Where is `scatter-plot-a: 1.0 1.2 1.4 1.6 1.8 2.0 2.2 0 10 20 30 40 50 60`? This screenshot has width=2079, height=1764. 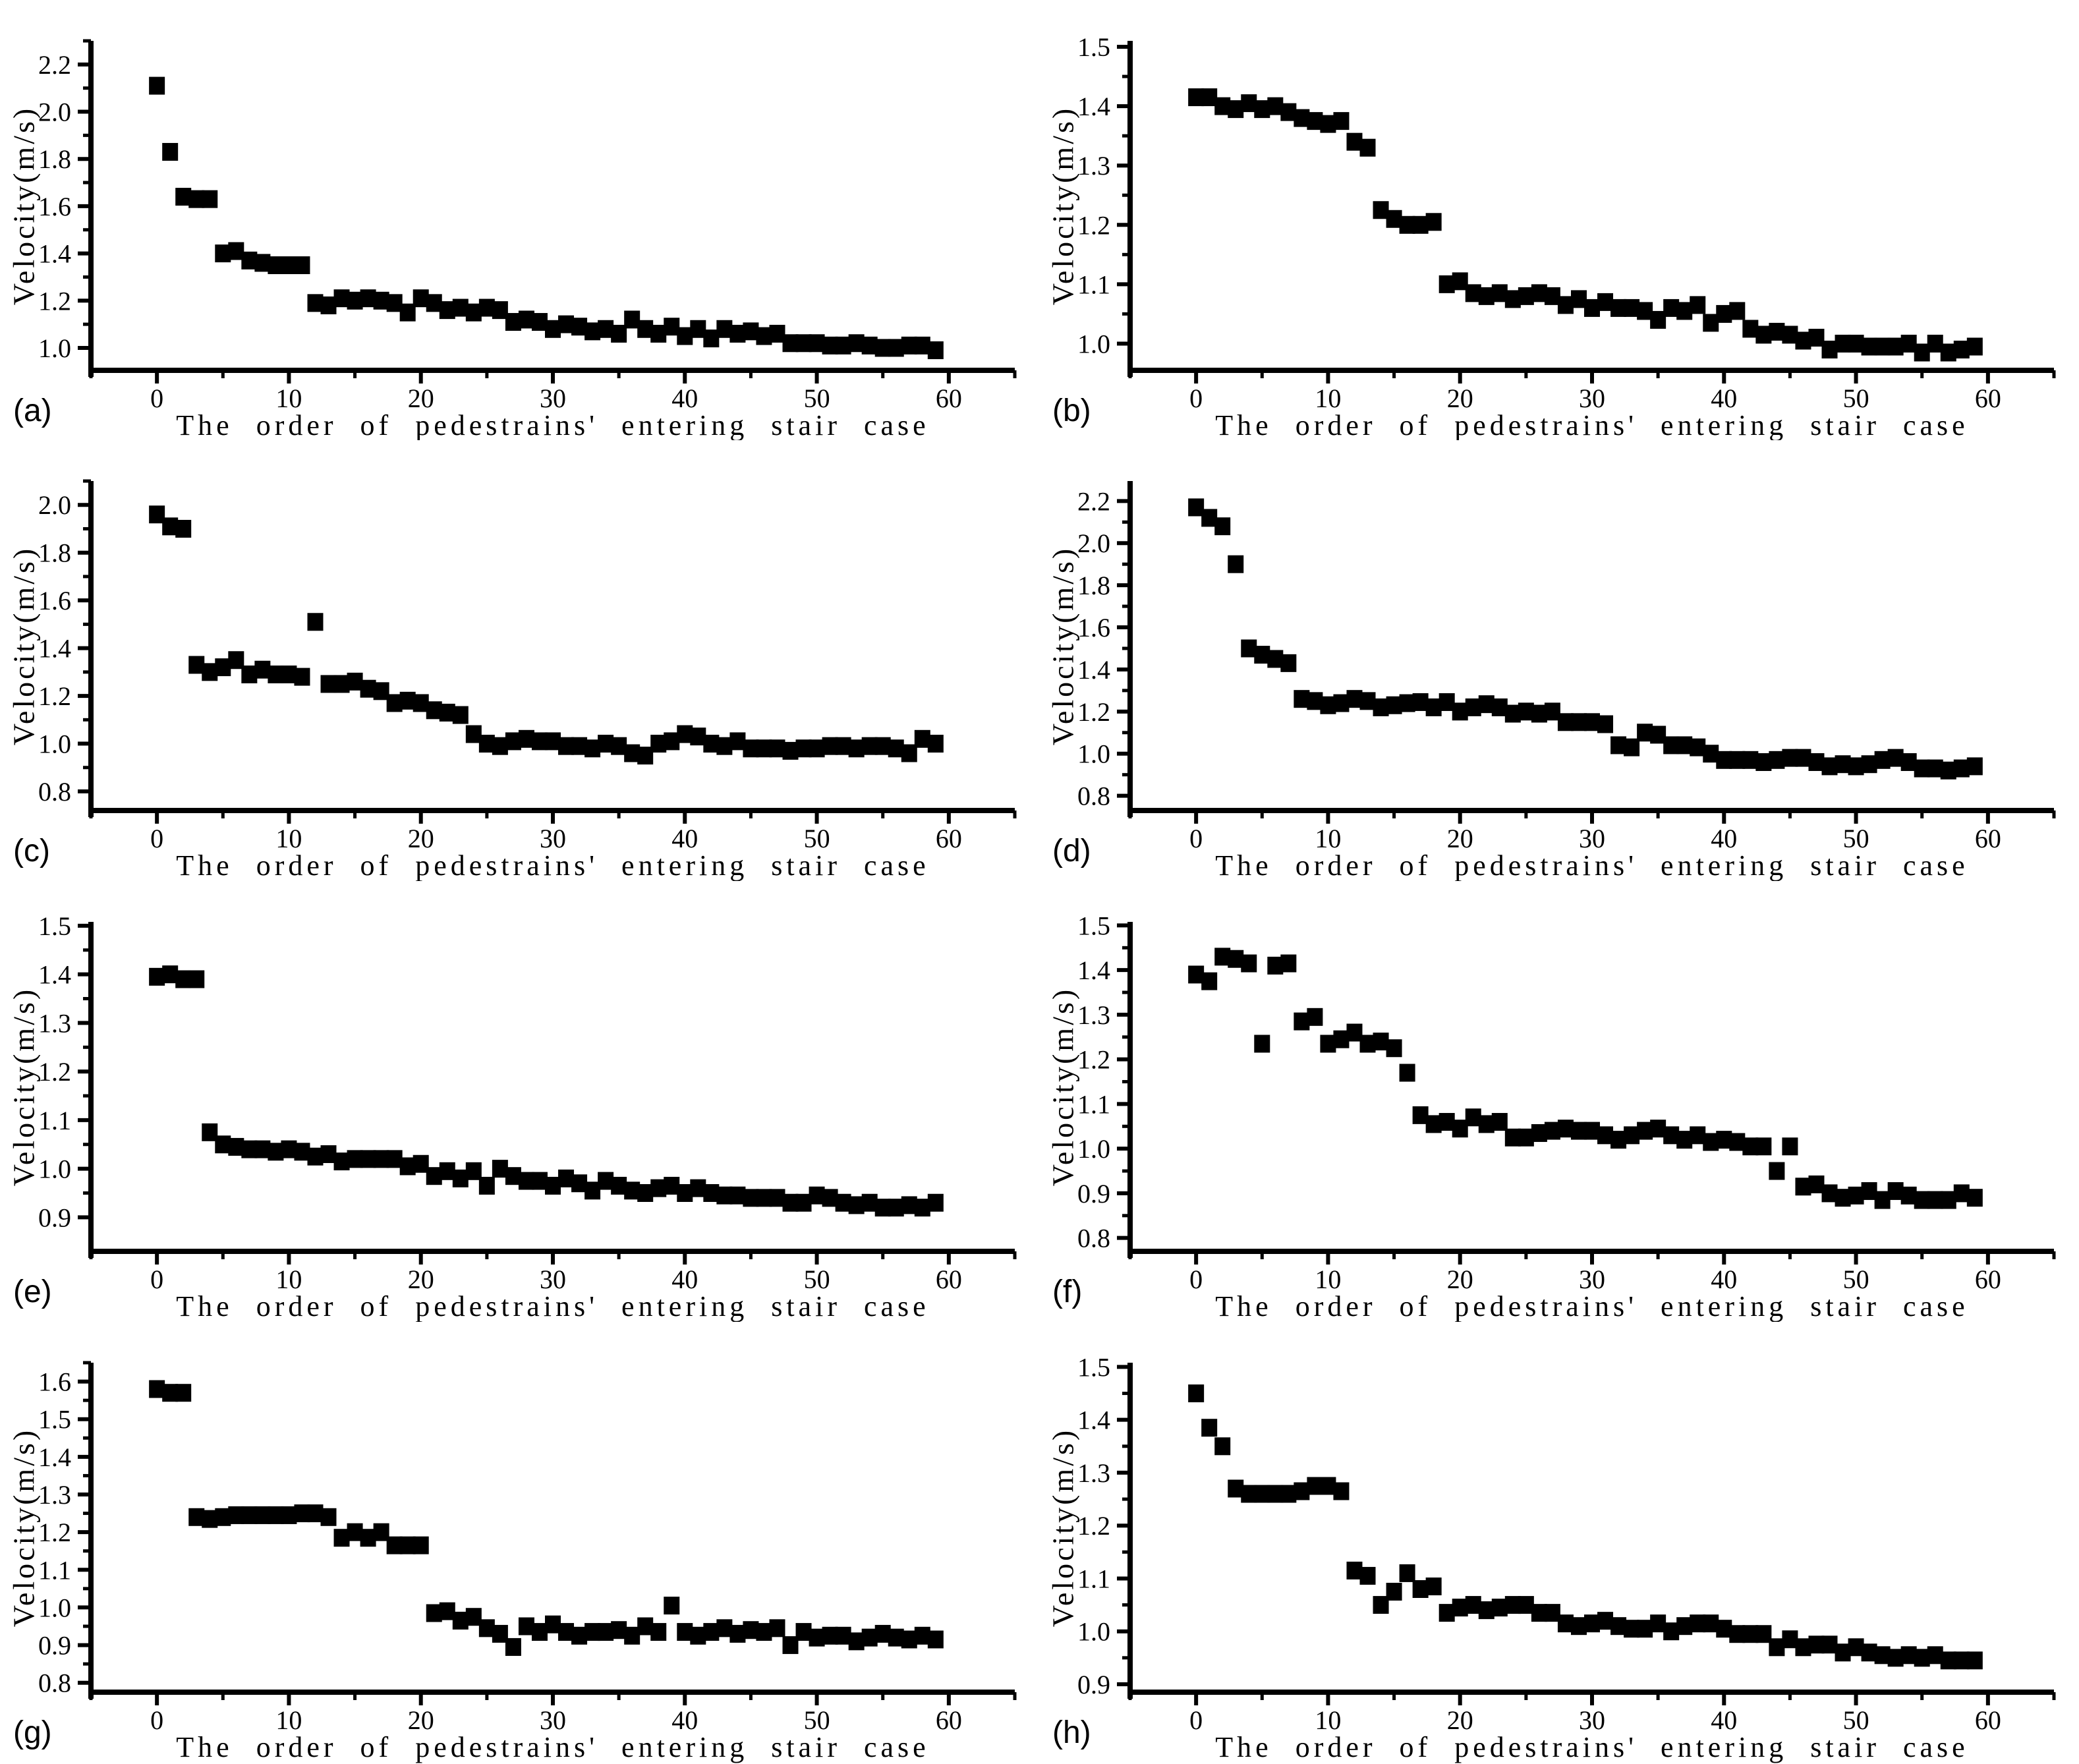 scatter-plot-a: 1.0 1.2 1.4 1.6 1.8 2.0 2.2 0 10 20 30 40 50 60 is located at coordinates (527, 226).